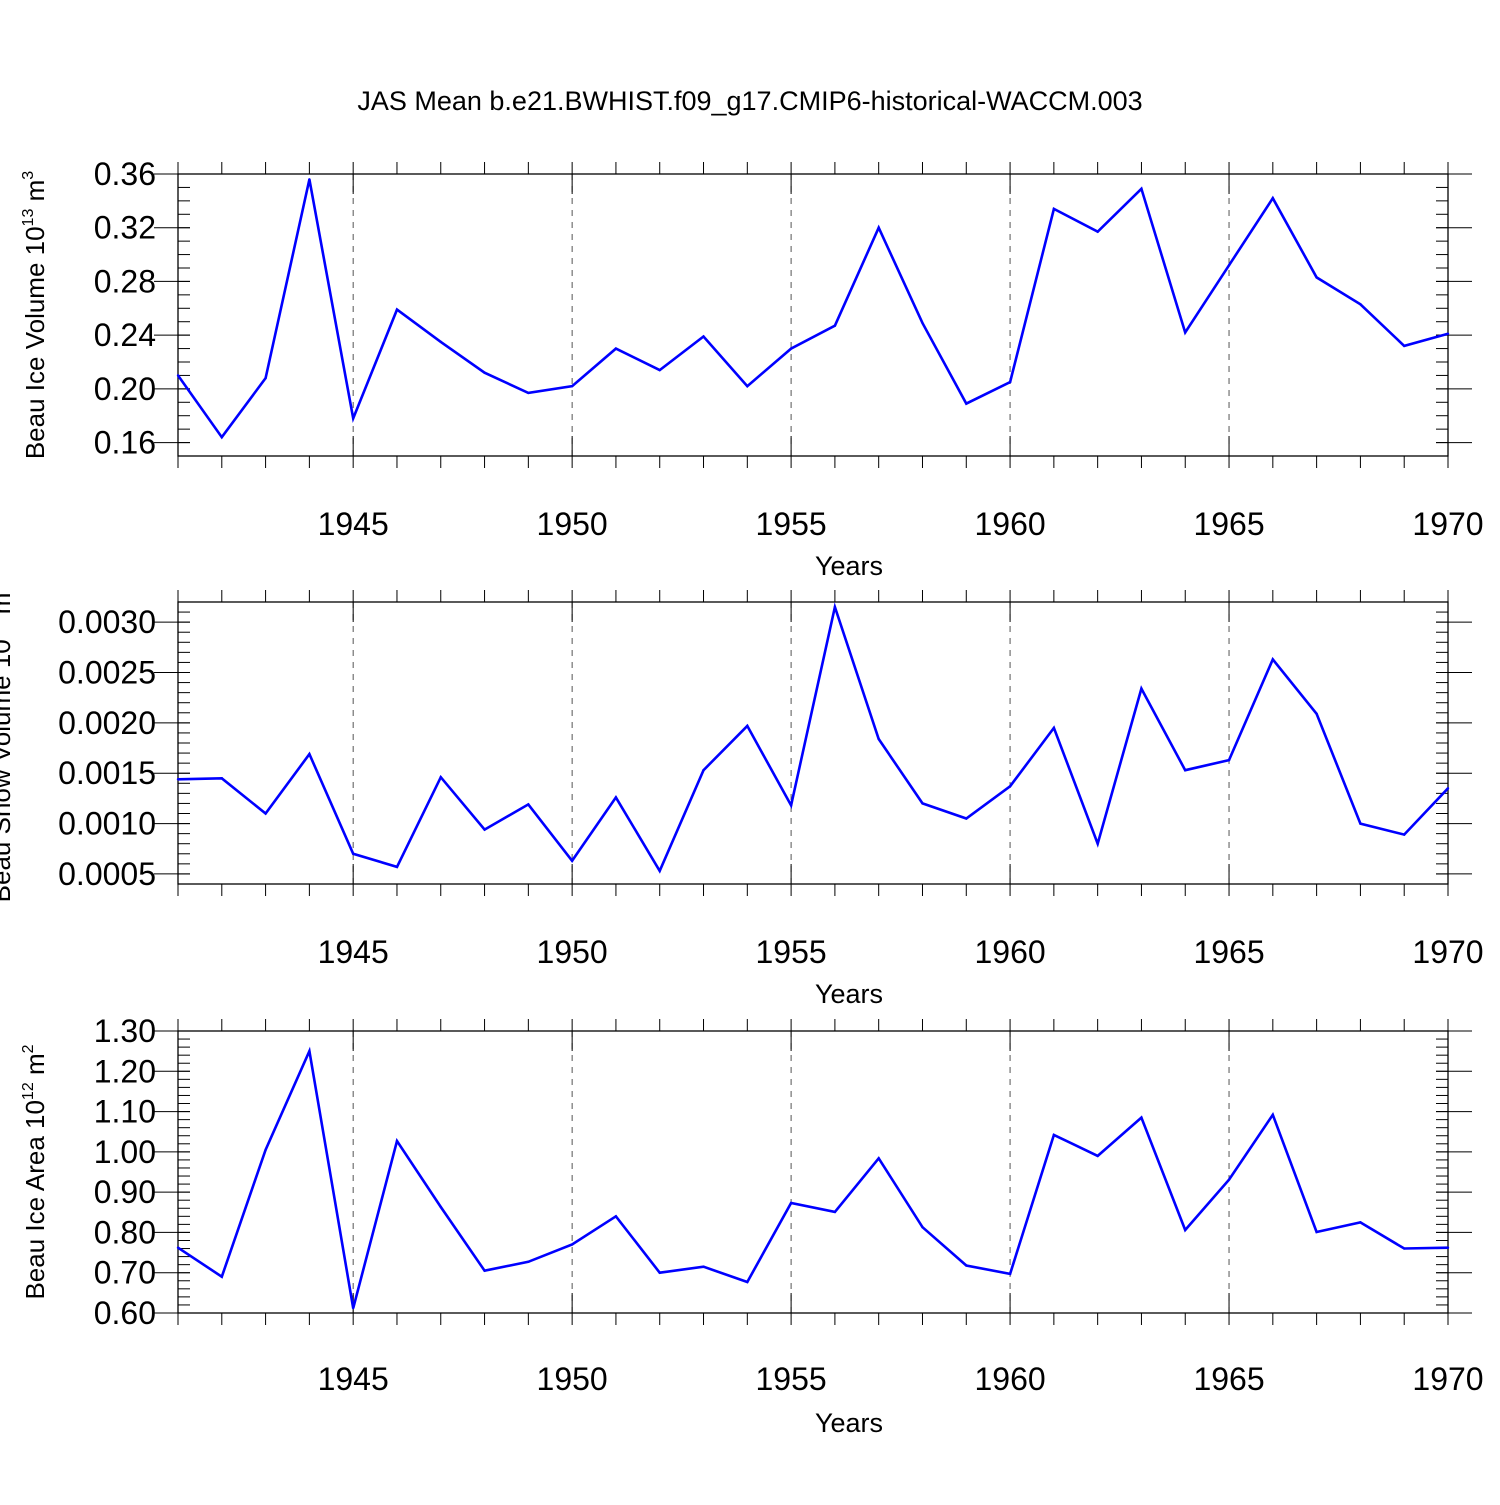 Image resolution: width=1500 pixels, height=1505 pixels. Describe the element at coordinates (125, 1071) in the screenshot. I see `y-tick-label: 1.20` at that location.